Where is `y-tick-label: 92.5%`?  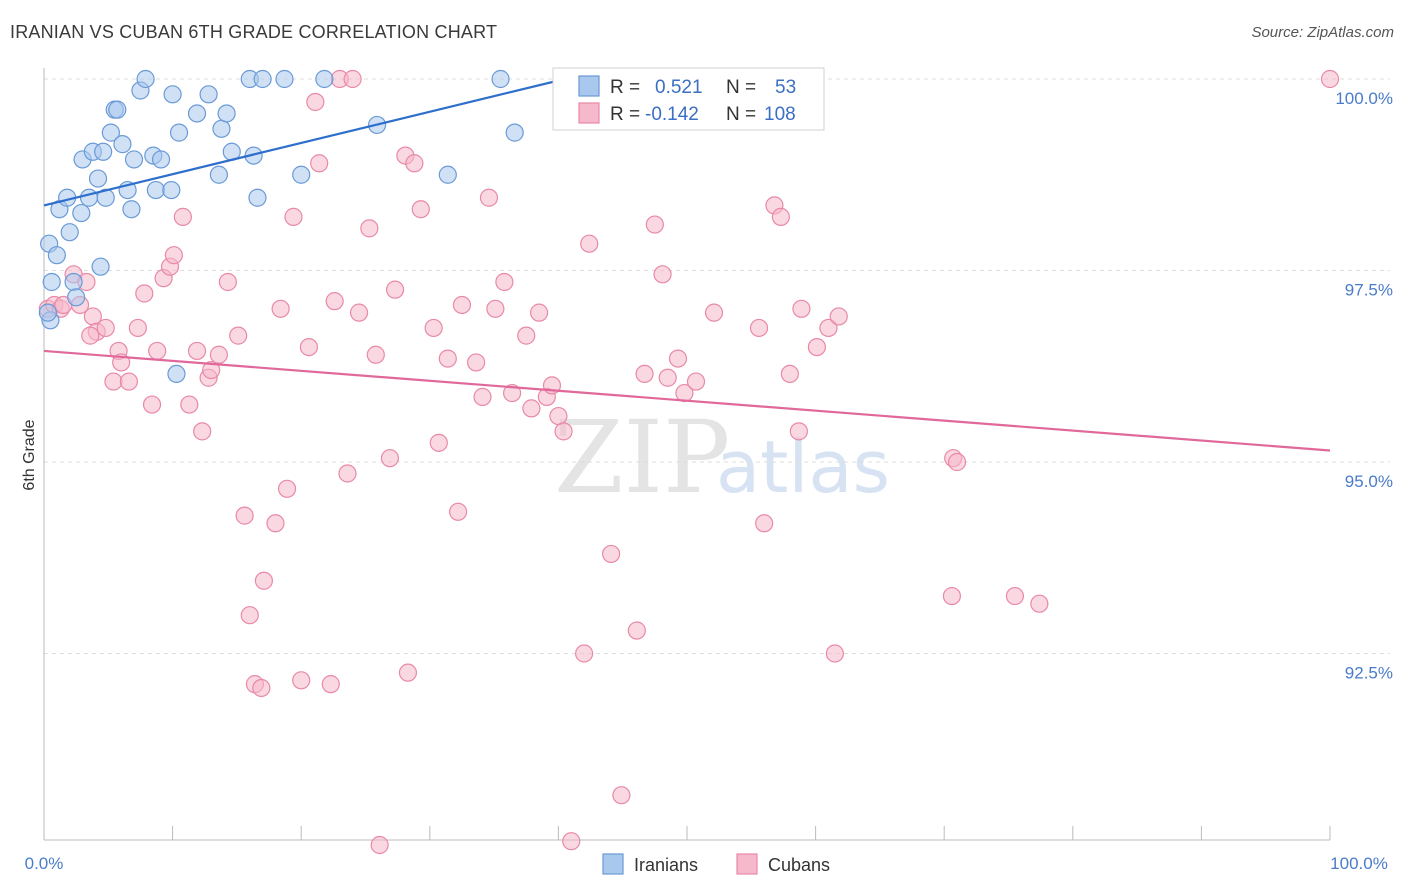 y-tick-label: 92.5% is located at coordinates (1369, 673).